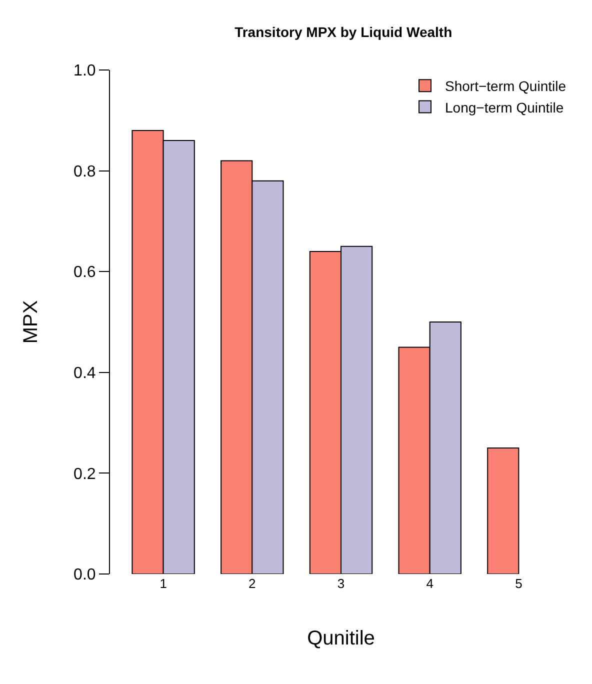 This screenshot has width=592, height=684. What do you see at coordinates (341, 583) in the screenshot?
I see `x-tick-label: 3` at bounding box center [341, 583].